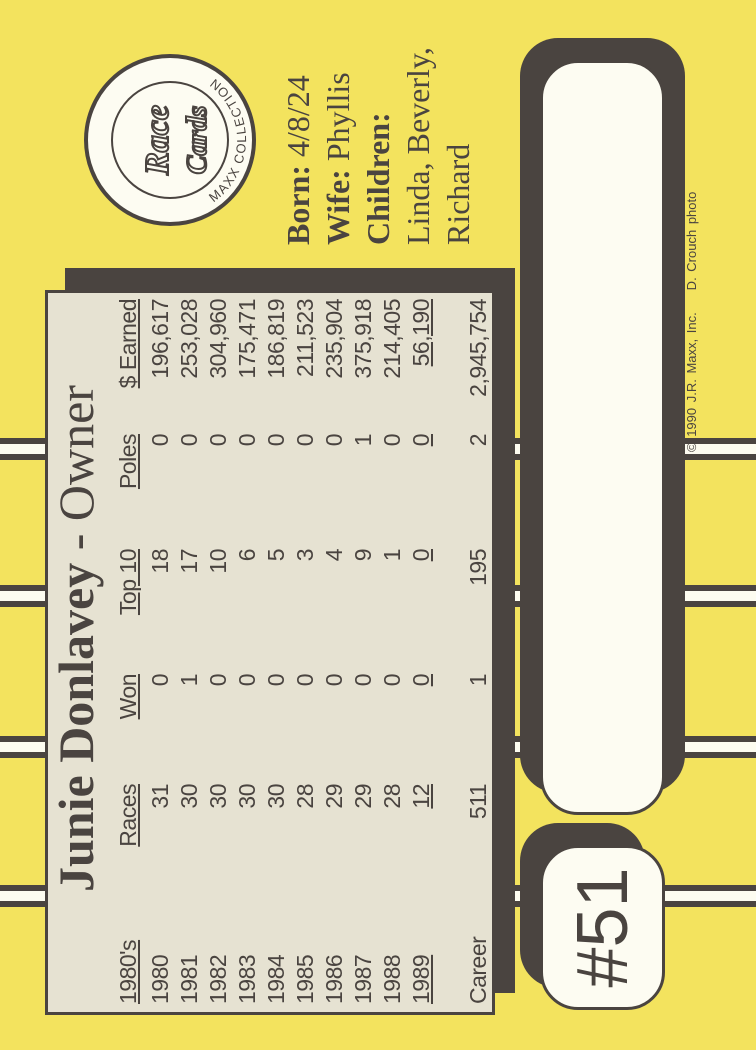  Describe the element at coordinates (127, 815) in the screenshot. I see `col-header: Races` at that location.